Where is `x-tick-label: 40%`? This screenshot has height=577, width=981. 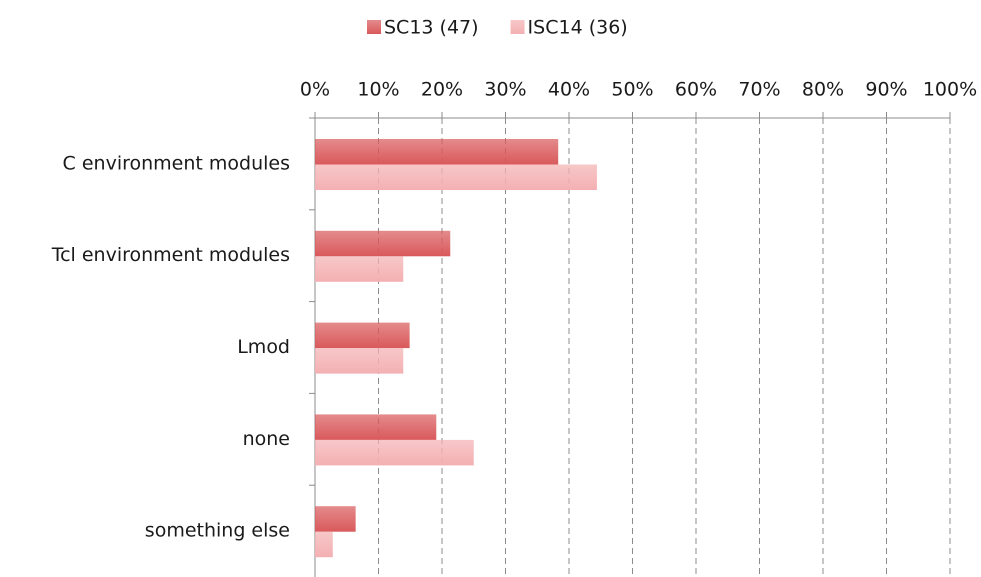 x-tick-label: 40% is located at coordinates (569, 90).